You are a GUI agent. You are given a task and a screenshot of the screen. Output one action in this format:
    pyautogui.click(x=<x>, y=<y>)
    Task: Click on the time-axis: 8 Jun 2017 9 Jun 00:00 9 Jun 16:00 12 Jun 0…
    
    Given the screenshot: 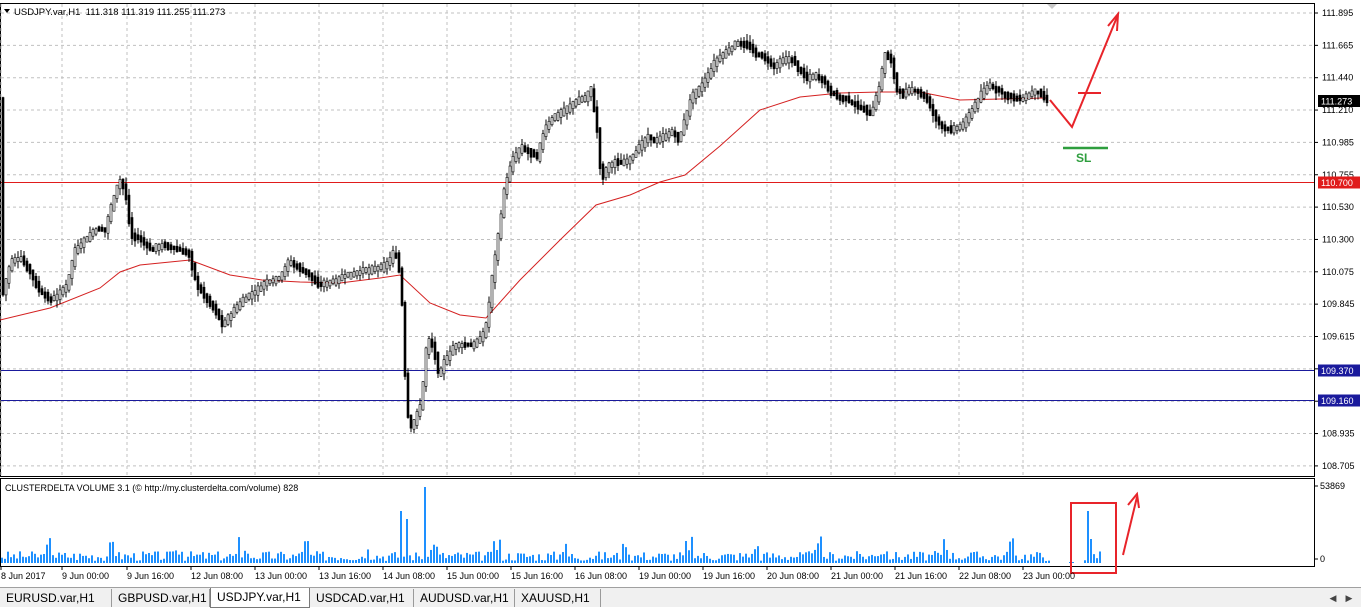 What is the action you would take?
    pyautogui.click(x=537, y=573)
    